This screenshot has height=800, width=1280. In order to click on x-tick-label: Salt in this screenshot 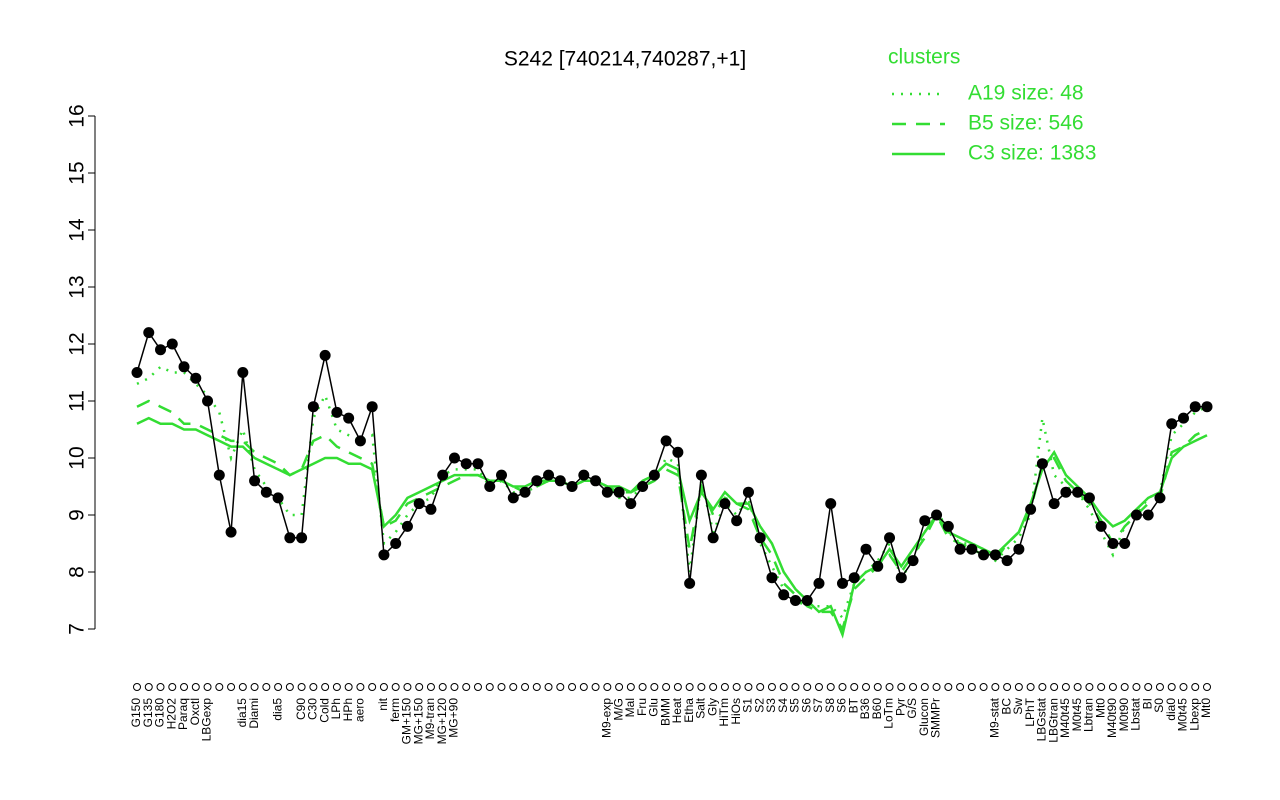, I will do `click(701, 707)`.